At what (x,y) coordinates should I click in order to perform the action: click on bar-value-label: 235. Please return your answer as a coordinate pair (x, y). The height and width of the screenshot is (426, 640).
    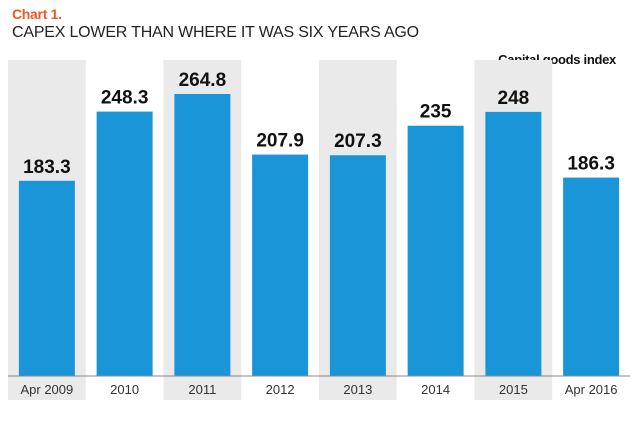
    Looking at the image, I should click on (436, 112).